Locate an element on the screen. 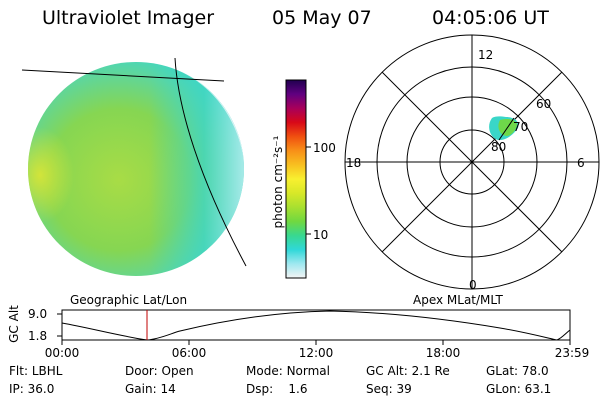 This screenshot has height=400, width=600. altitude-frame is located at coordinates (316, 325).